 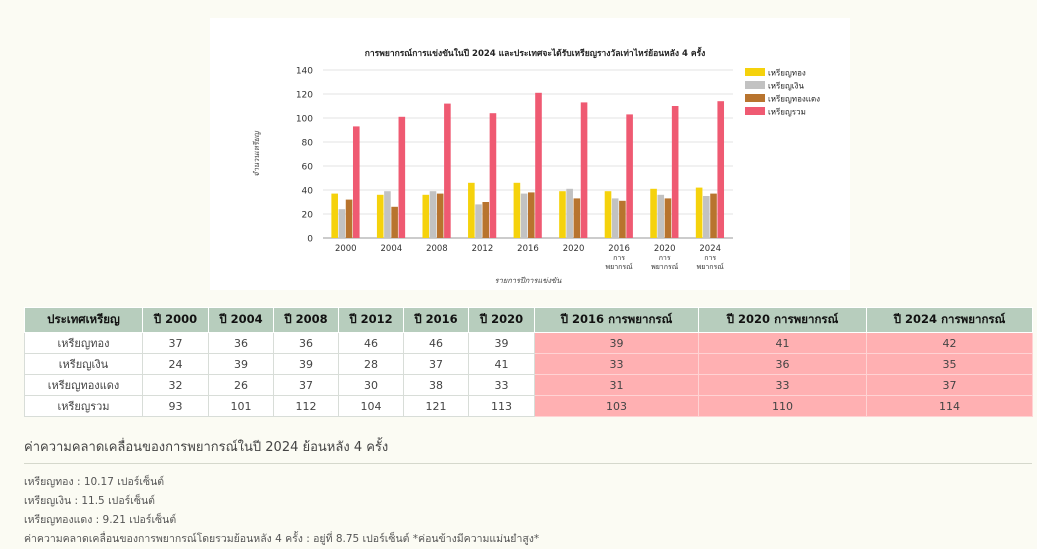 What do you see at coordinates (241, 320) in the screenshot?
I see `table-header-cell: ปี 2004` at bounding box center [241, 320].